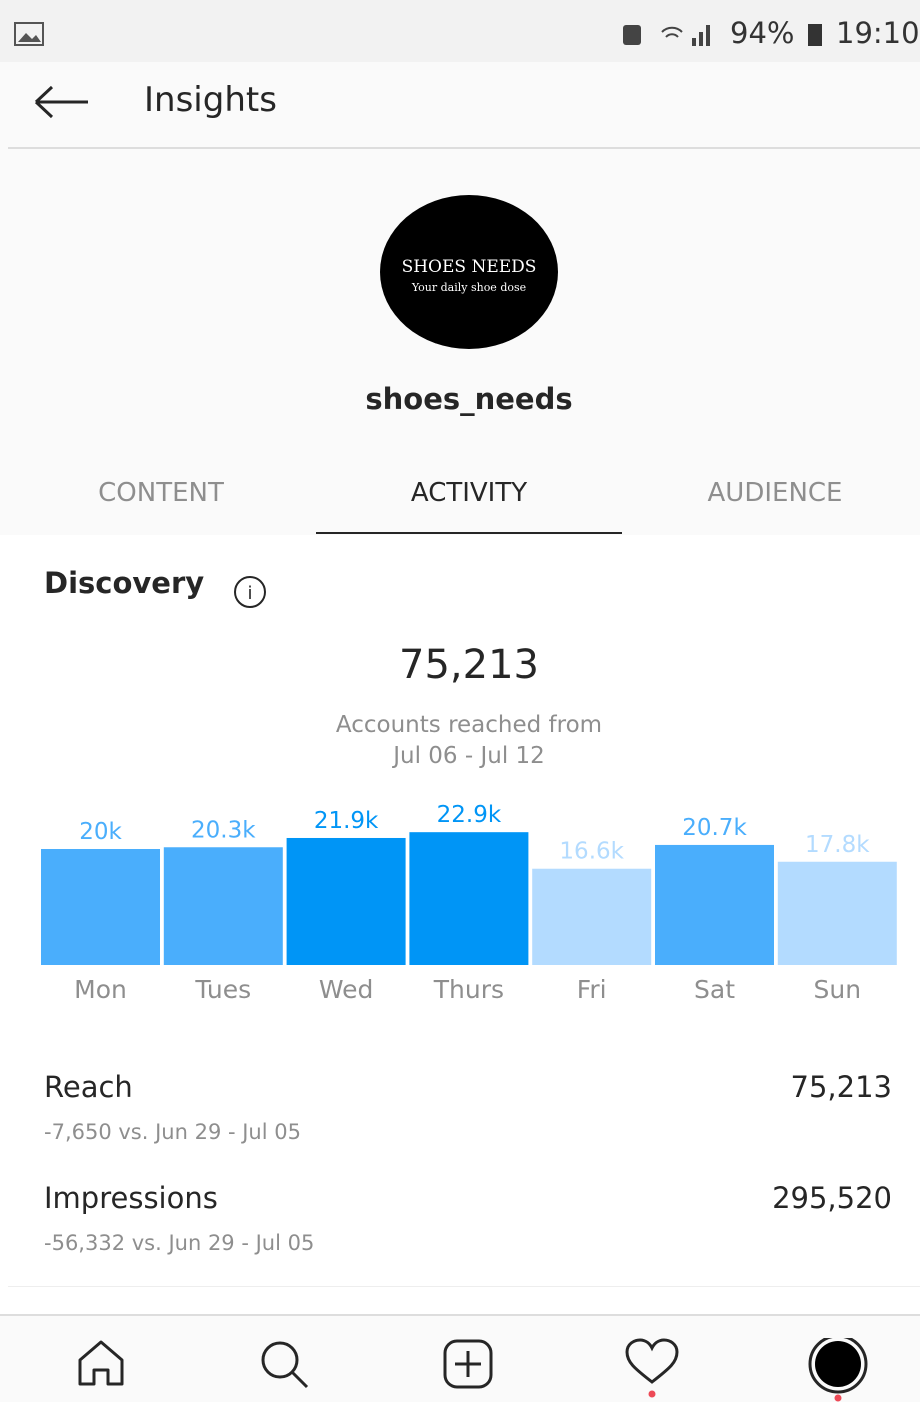 This screenshot has width=920, height=1402. I want to click on value-label: 17.8k, so click(837, 845).